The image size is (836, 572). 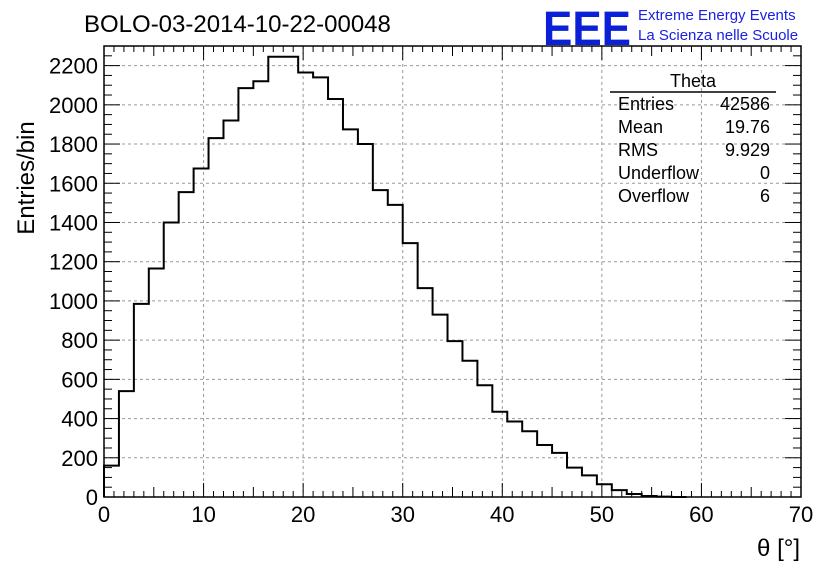 I want to click on y-tick-label: 400, so click(x=79, y=419).